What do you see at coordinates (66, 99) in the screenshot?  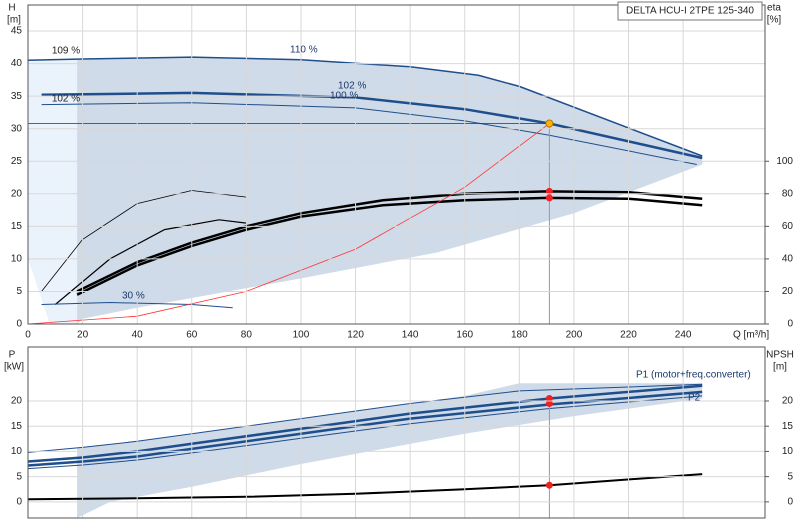 I see `annotation: 102 %` at bounding box center [66, 99].